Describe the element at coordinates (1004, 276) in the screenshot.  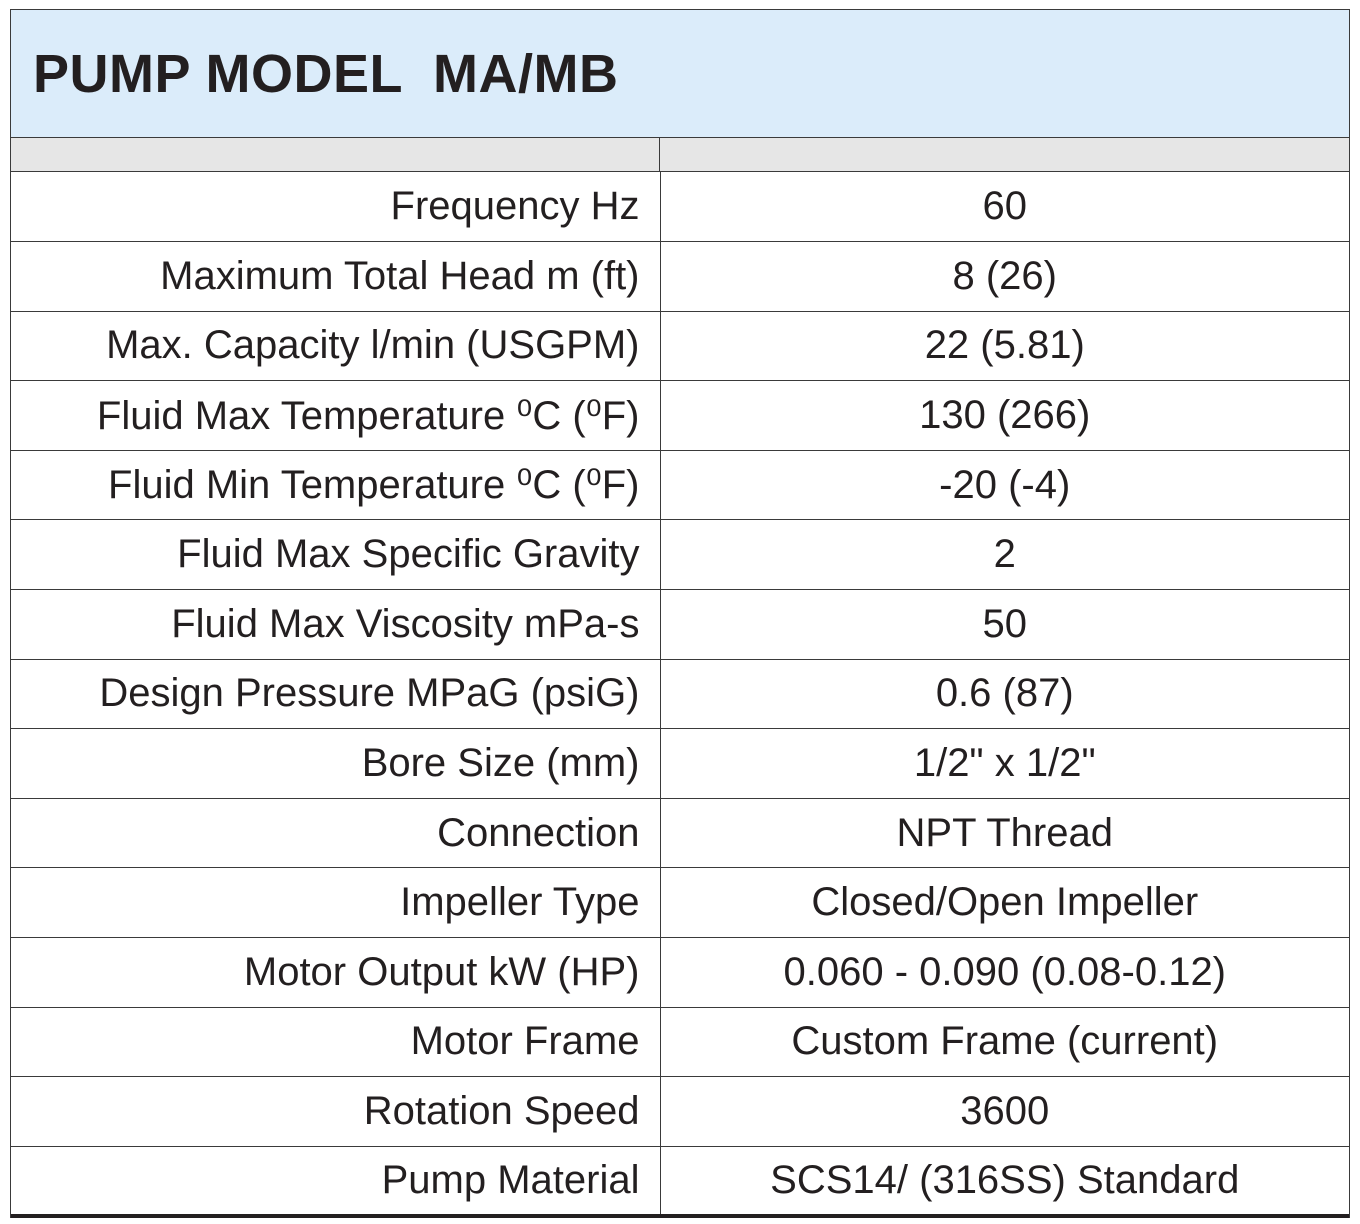
I see `spec-value: 8 (26)` at that location.